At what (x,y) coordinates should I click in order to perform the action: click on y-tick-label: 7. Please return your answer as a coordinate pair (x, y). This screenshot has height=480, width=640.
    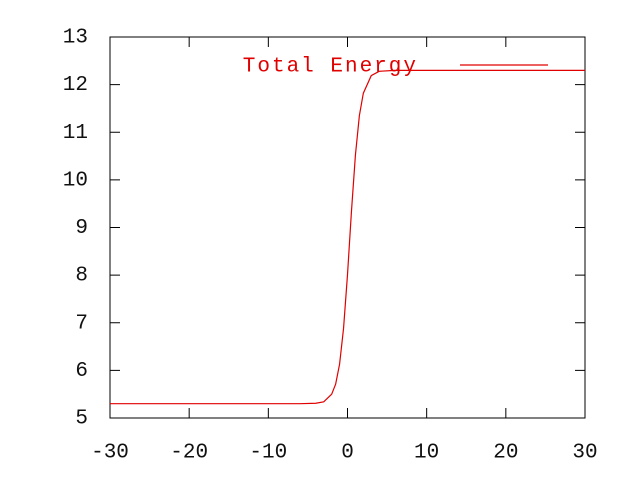
    Looking at the image, I should click on (81, 323).